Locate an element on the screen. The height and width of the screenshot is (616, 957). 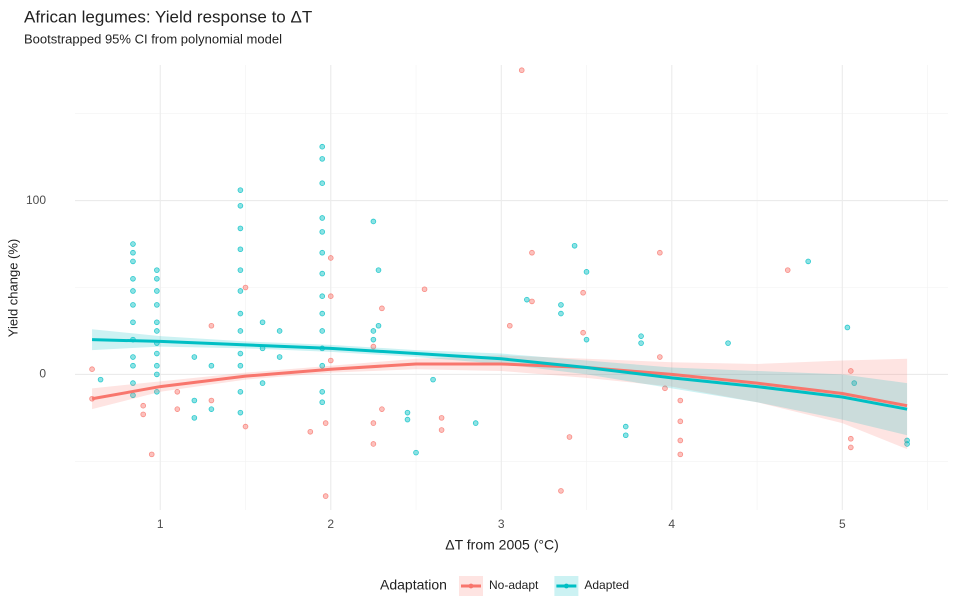
x-tick-label: 5 is located at coordinates (842, 524).